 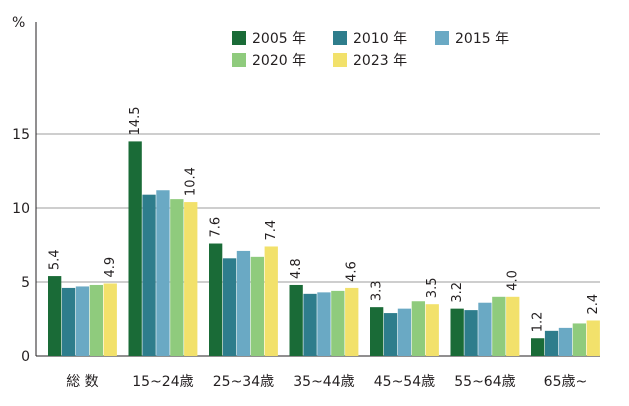 What do you see at coordinates (82, 382) in the screenshot?
I see `x-category-label: 総 数` at bounding box center [82, 382].